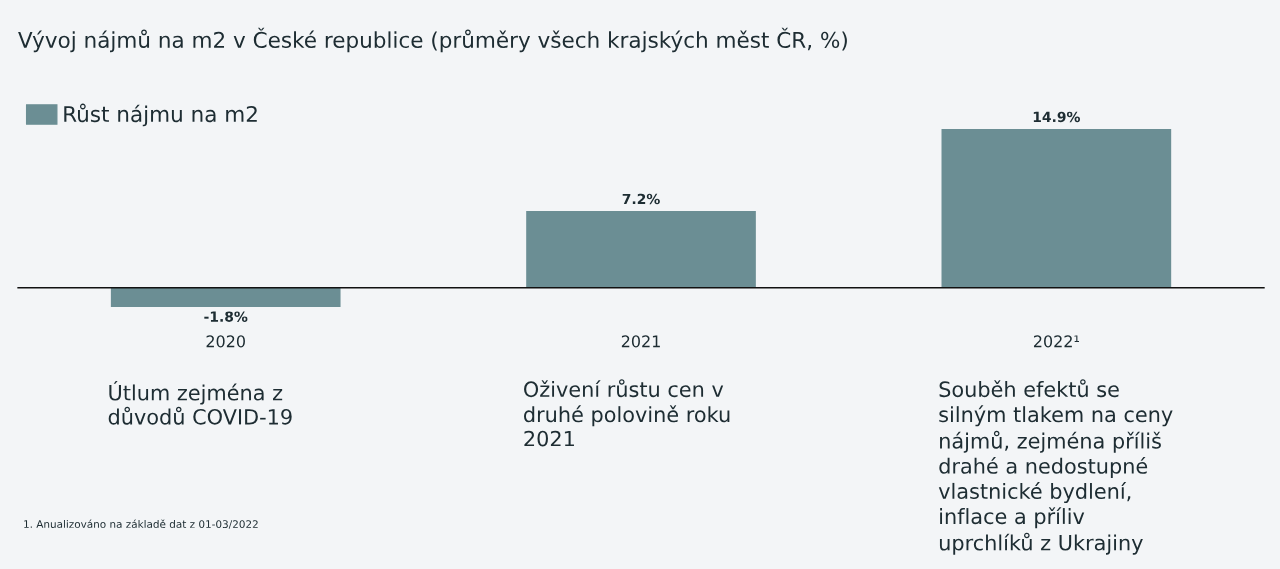 The width and height of the screenshot is (1280, 569). What do you see at coordinates (1056, 341) in the screenshot?
I see `x-tick-label: 2022¹` at bounding box center [1056, 341].